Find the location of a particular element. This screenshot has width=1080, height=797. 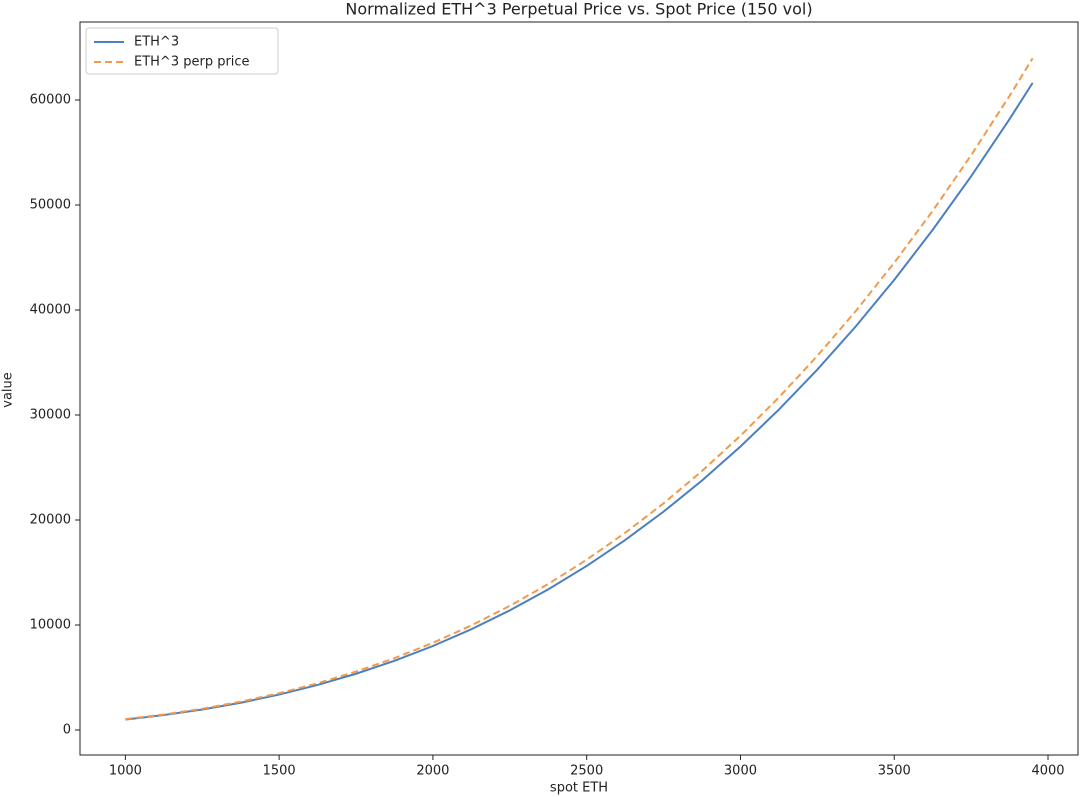

y-tick-label: 50000 is located at coordinates (50, 205).